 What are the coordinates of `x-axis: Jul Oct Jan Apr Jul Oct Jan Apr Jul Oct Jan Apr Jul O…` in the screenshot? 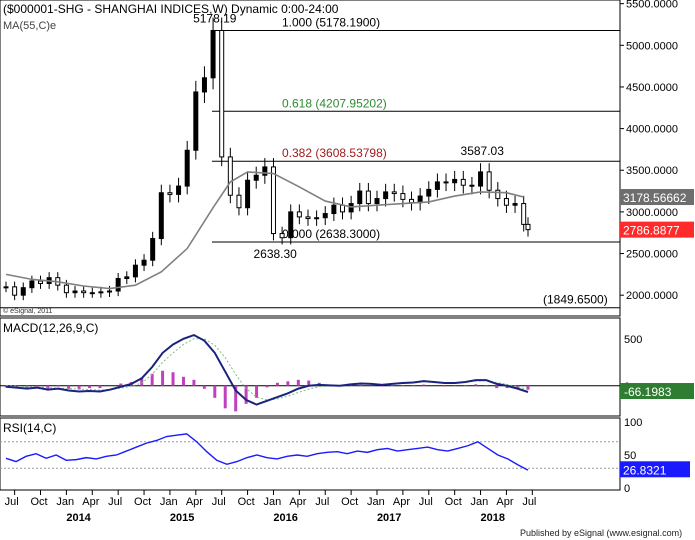 It's located at (270, 507).